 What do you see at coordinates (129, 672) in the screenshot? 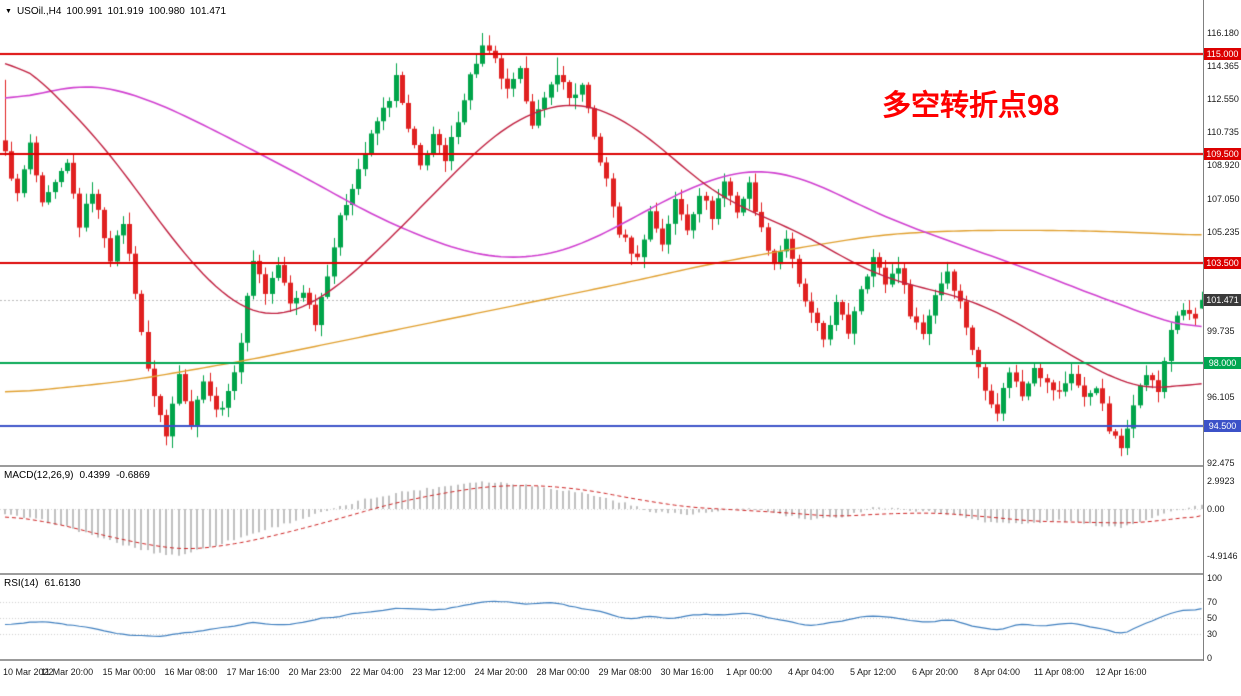
I see `time-label: 15 Mar 00:00` at bounding box center [129, 672].